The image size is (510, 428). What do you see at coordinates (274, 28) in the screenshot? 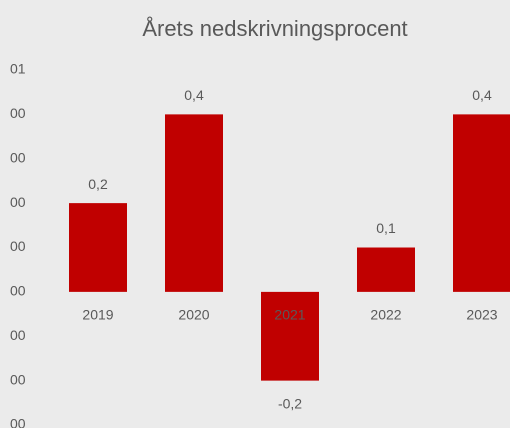
I see `chart-title: Årets nedskrivningsprocent` at bounding box center [274, 28].